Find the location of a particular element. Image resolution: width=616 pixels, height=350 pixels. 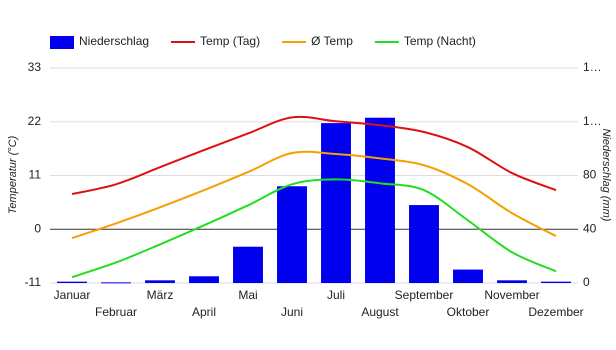

y-tick-label: 33 is located at coordinates (35, 67).